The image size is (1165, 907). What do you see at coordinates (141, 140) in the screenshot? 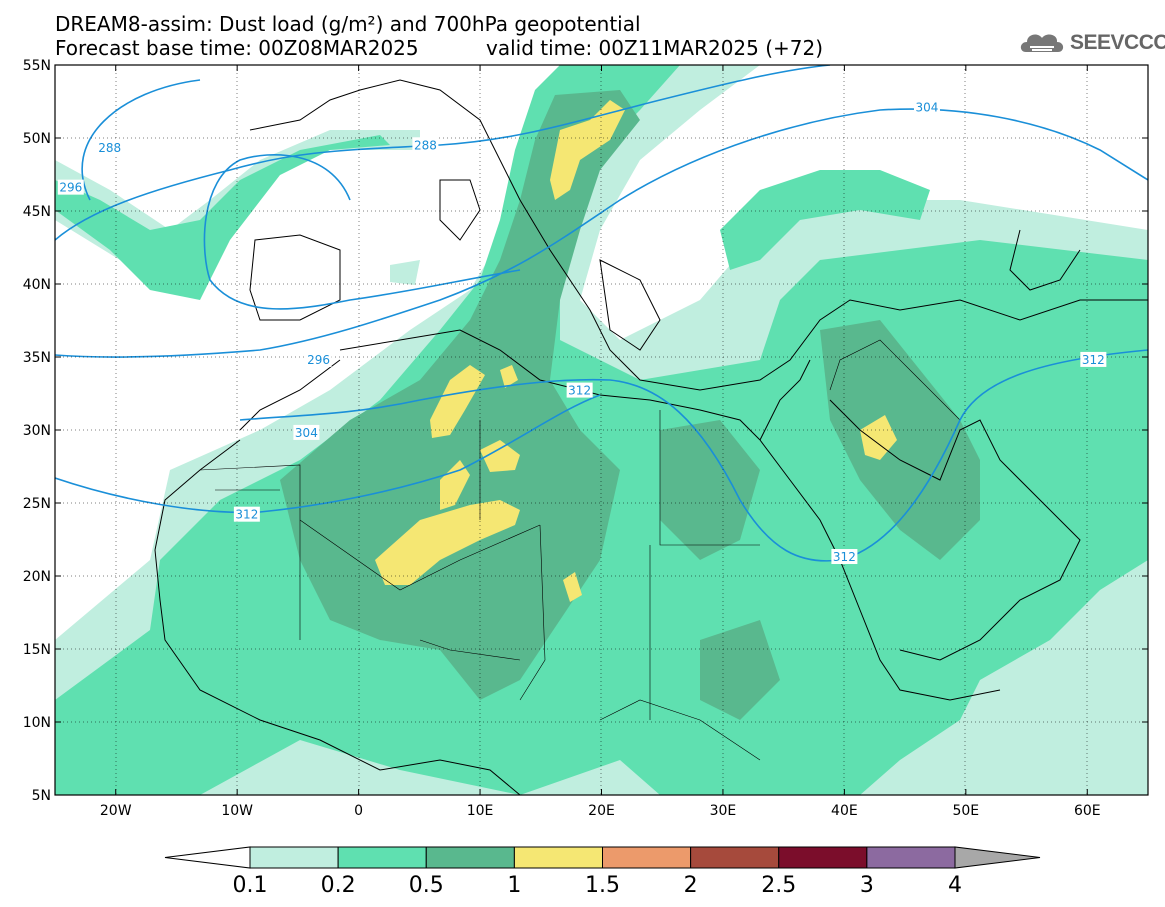
I see `contour-296-west` at bounding box center [141, 140].